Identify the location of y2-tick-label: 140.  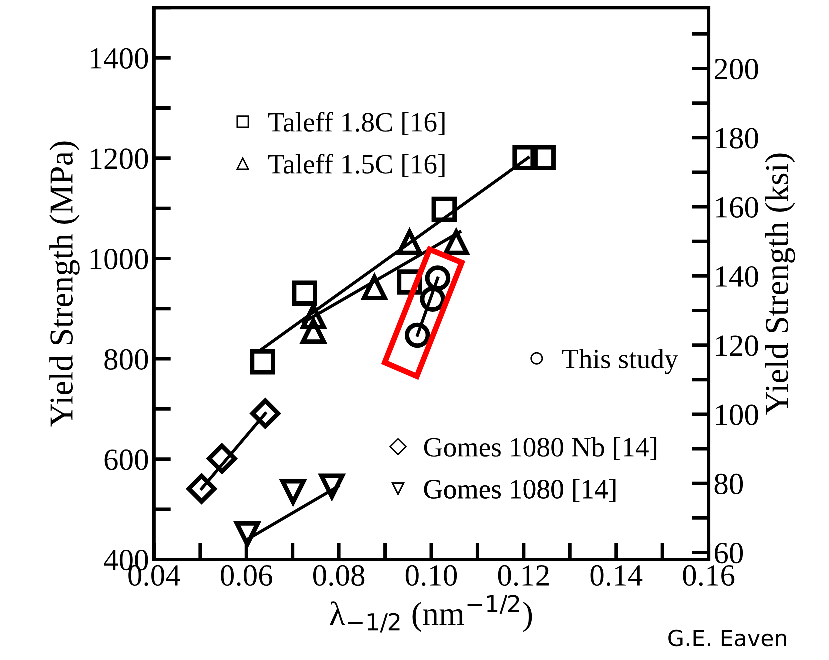
(737, 277).